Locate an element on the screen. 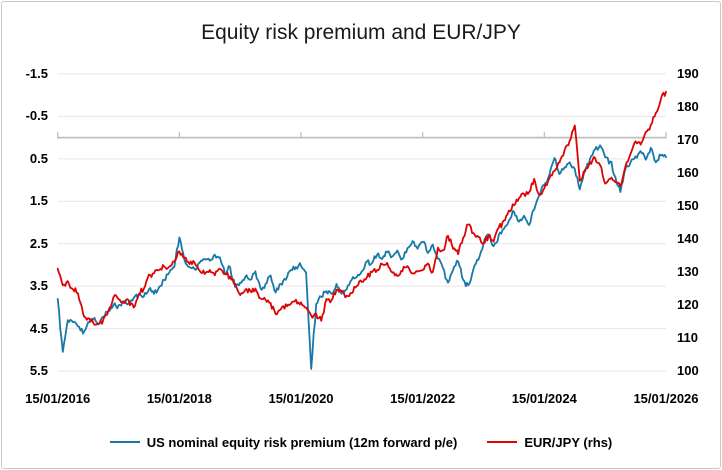 The height and width of the screenshot is (470, 722). x-axis-tick-label: 15/01/2022 is located at coordinates (423, 398).